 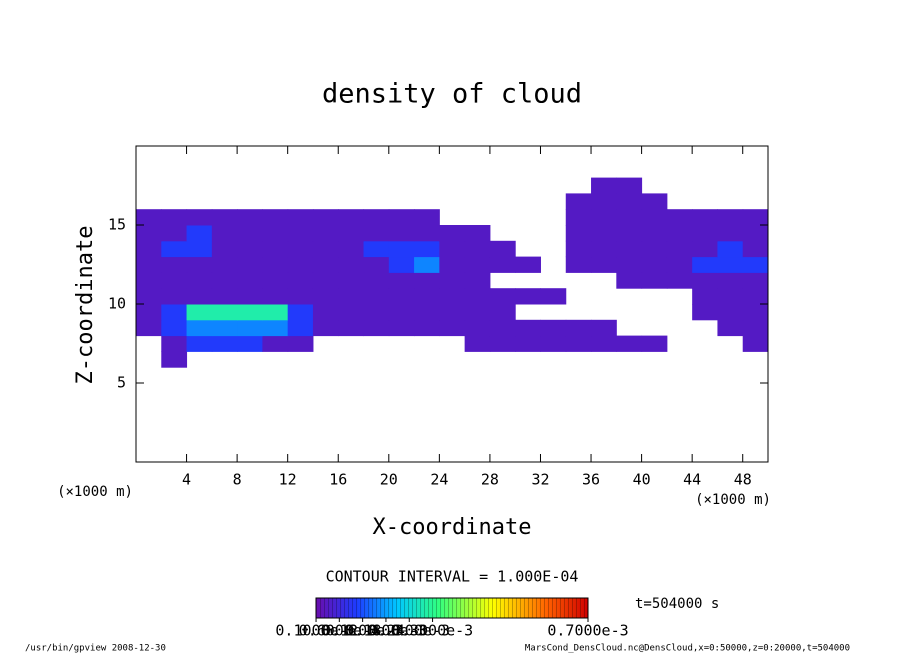 I want to click on x-tick-label: 16, so click(x=338, y=480).